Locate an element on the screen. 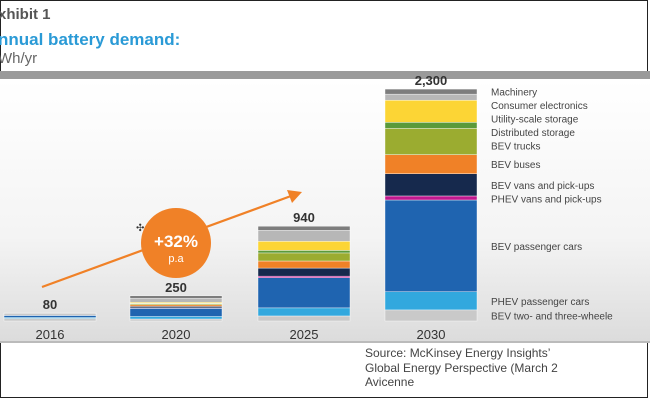  growth-badge-circle is located at coordinates (176, 243).